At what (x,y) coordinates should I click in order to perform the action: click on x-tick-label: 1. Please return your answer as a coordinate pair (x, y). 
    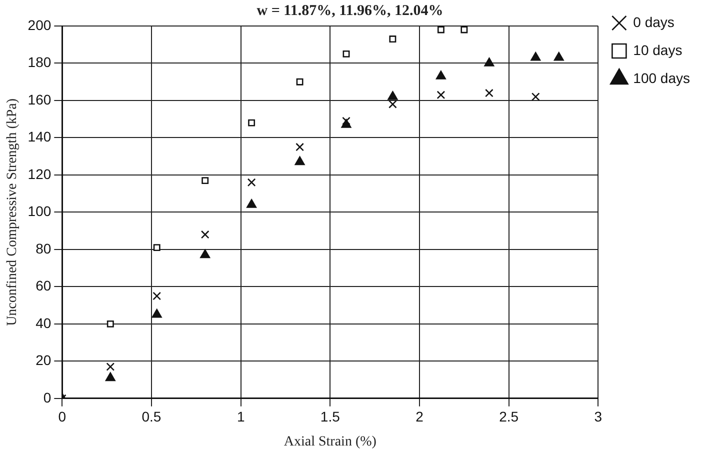
    Looking at the image, I should click on (240, 416).